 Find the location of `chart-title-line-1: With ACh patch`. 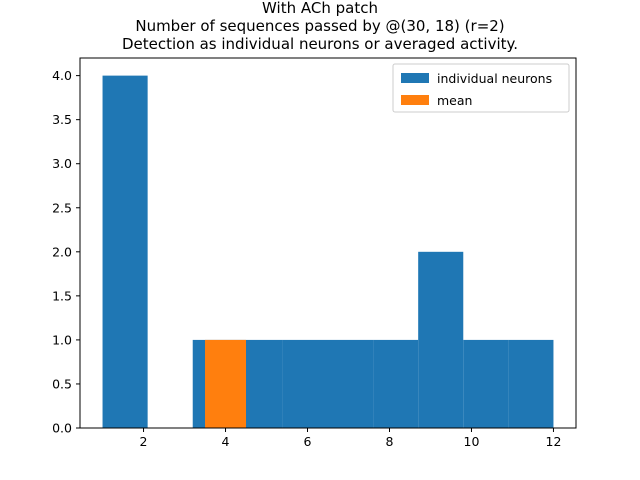

chart-title-line-1: With ACh patch is located at coordinates (320, 8).